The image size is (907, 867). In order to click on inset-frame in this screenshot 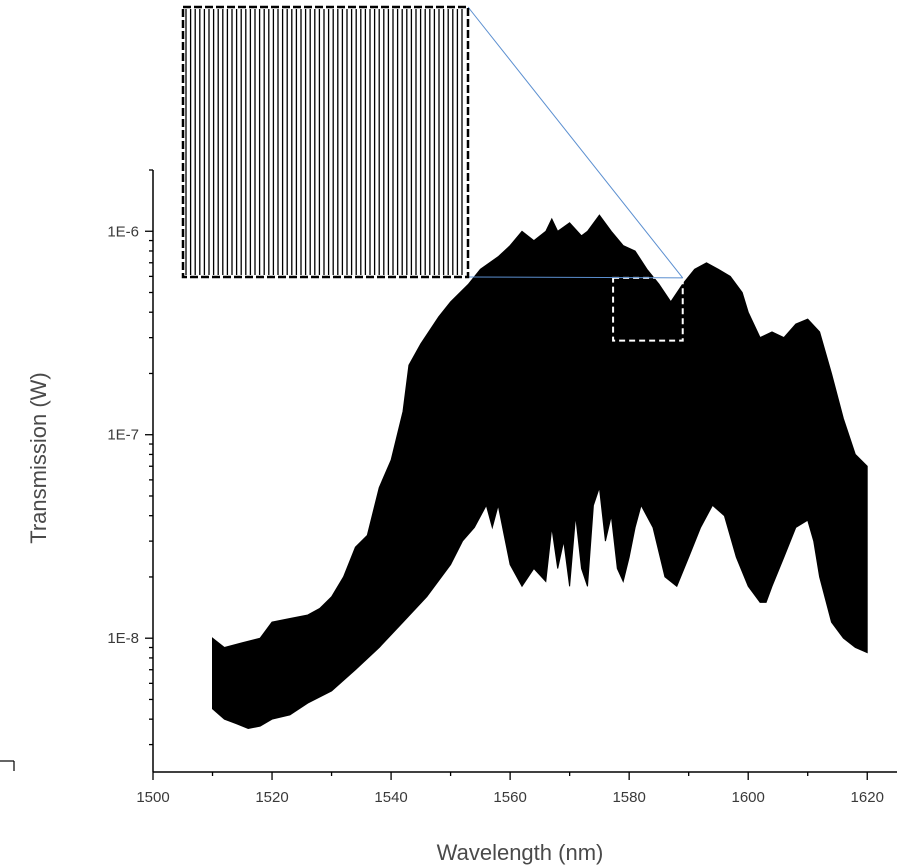, I will do `click(325, 142)`.